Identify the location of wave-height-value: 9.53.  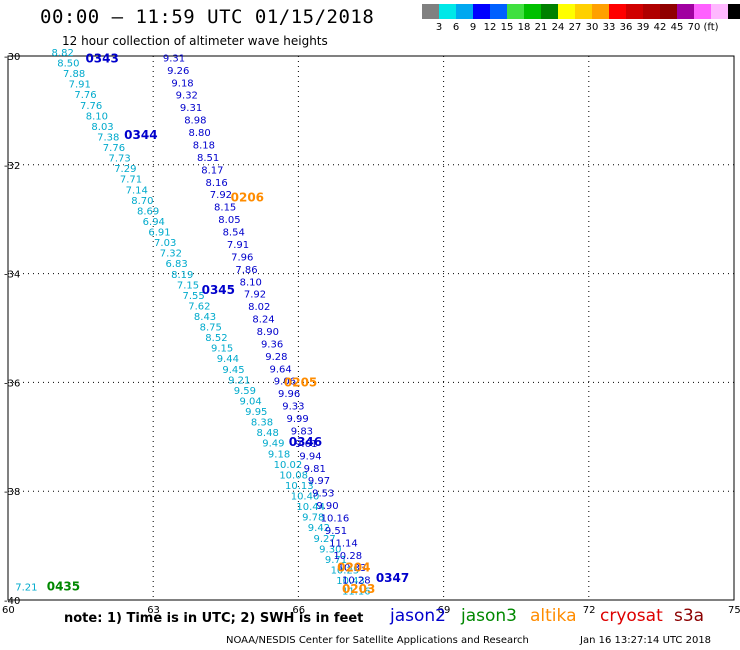
(323, 494).